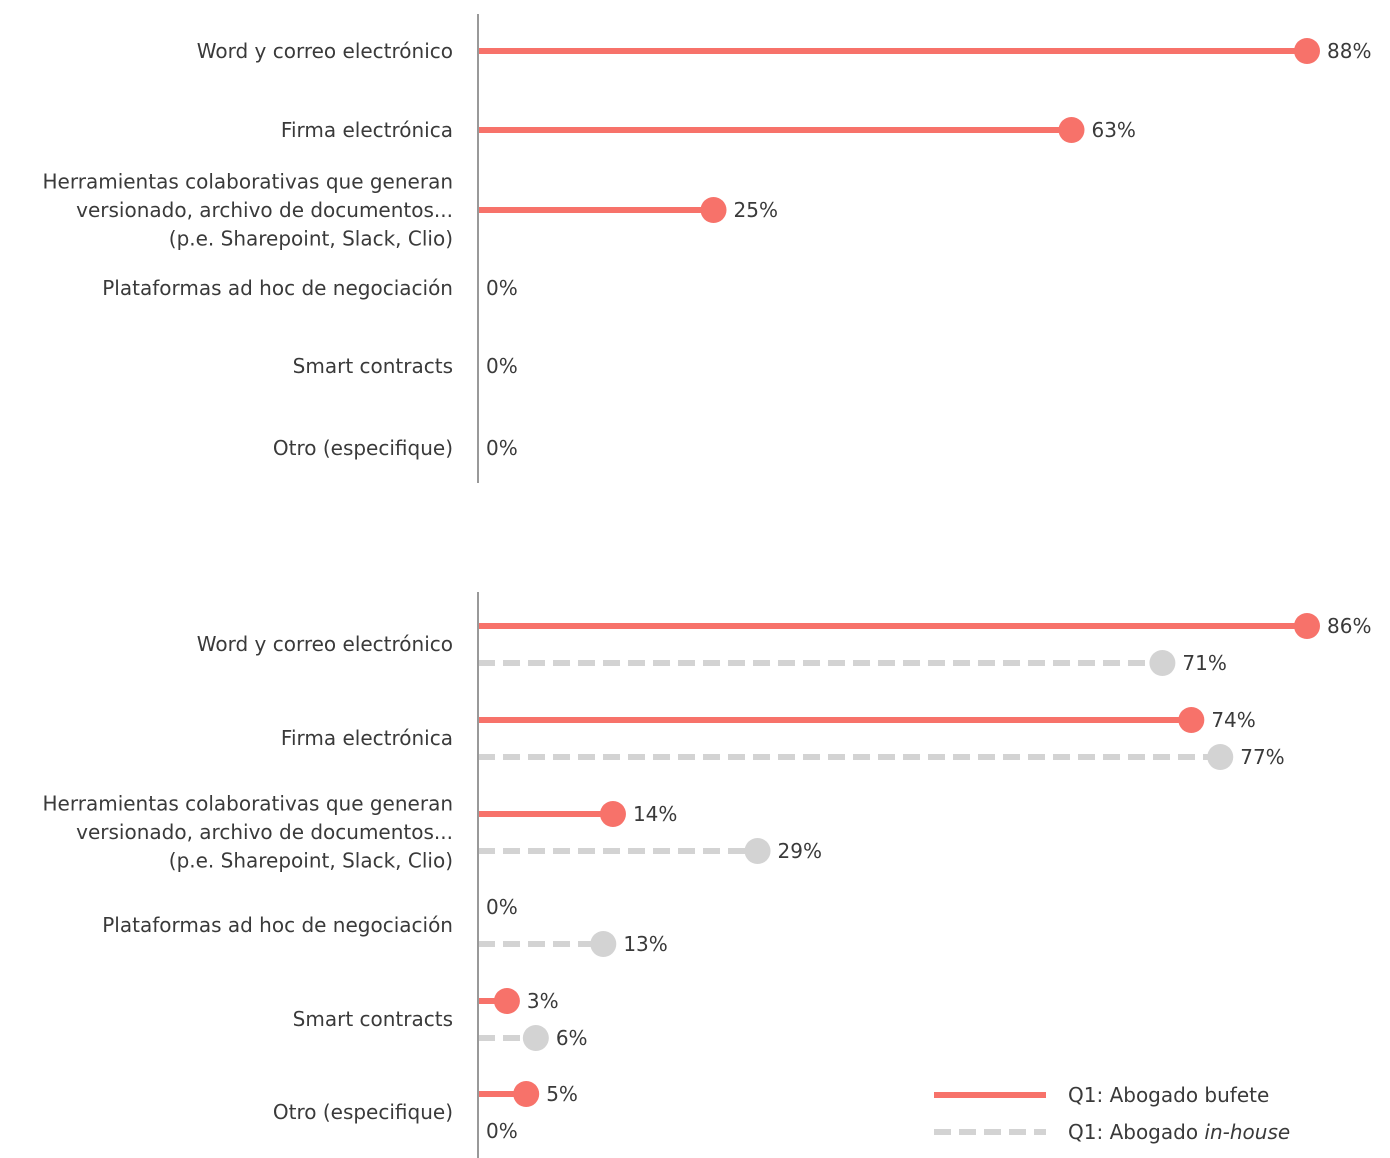  Describe the element at coordinates (1204, 663) in the screenshot. I see `data-label: 71%` at that location.